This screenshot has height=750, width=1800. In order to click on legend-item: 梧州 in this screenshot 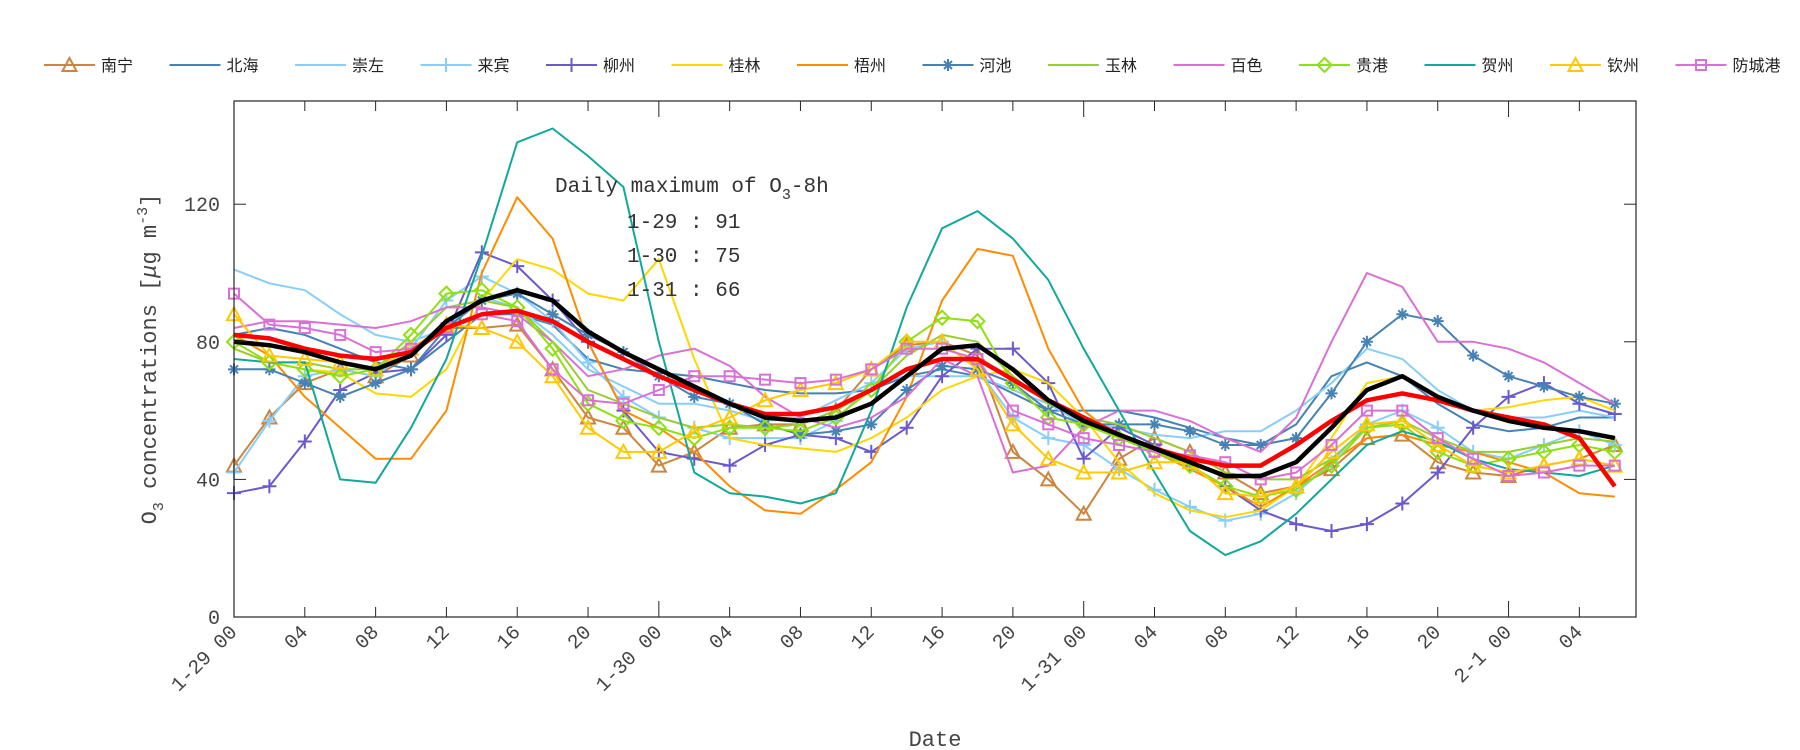, I will do `click(841, 65)`.